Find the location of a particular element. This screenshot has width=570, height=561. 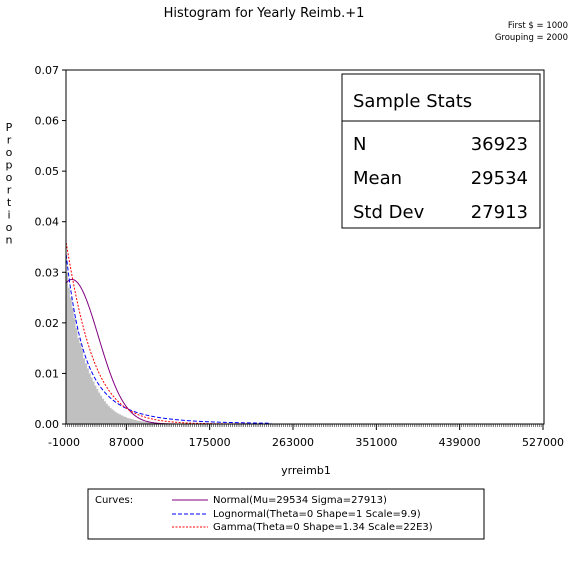

y-tick-label: 0.01 is located at coordinates (47, 373).